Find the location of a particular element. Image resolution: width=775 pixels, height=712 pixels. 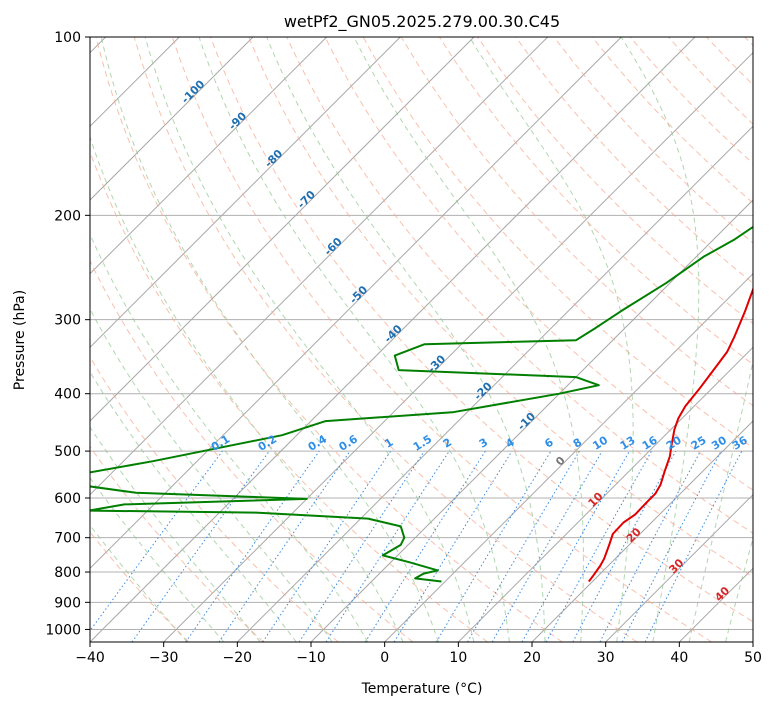

mixing-ratio-label: 3 is located at coordinates (483, 443).